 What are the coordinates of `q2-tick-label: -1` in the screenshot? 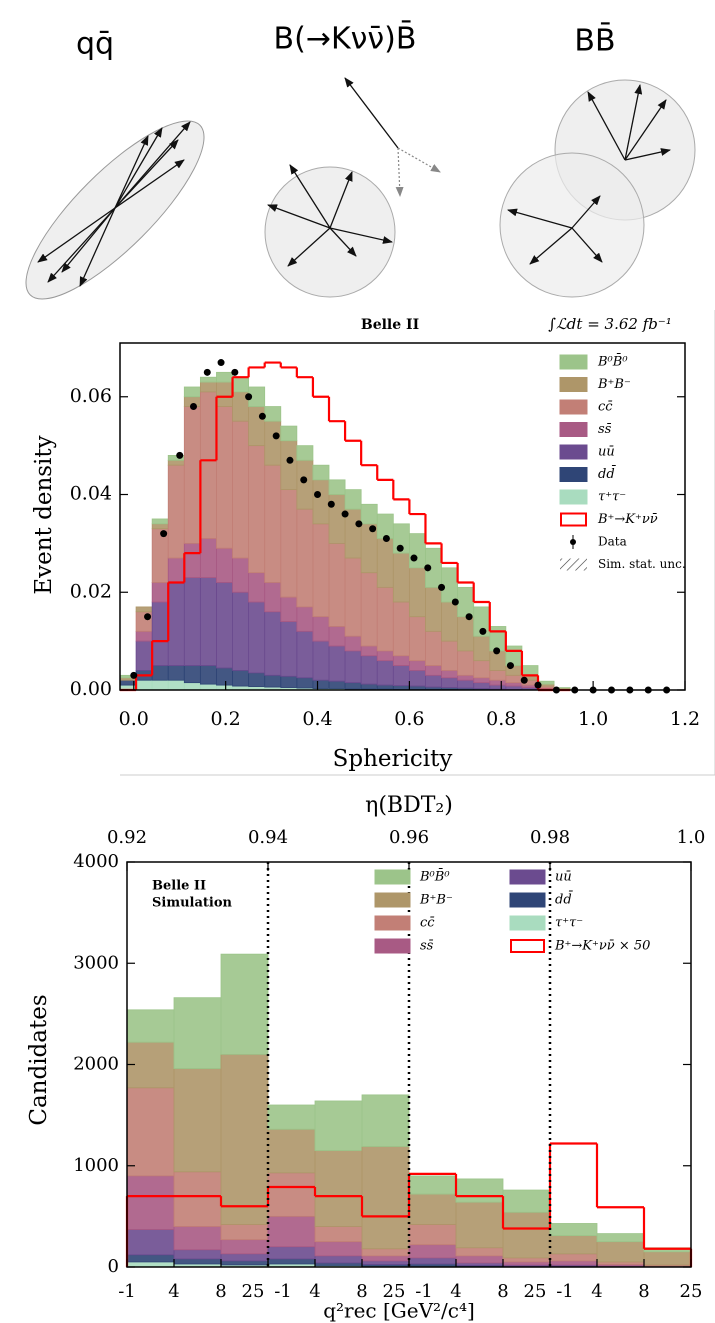 It's located at (424, 1291).